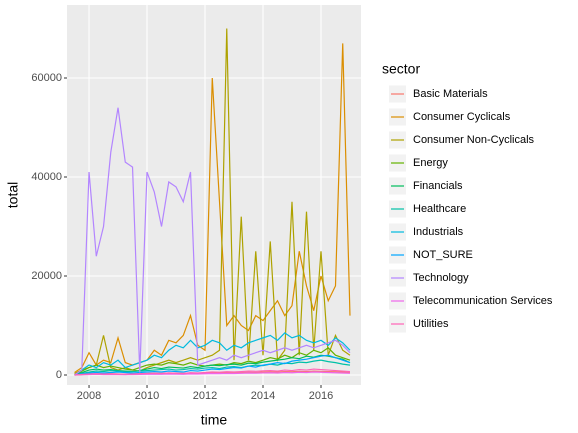 This screenshot has height=433, width=578. What do you see at coordinates (46, 177) in the screenshot?
I see `y-tick-label: 40000` at bounding box center [46, 177].